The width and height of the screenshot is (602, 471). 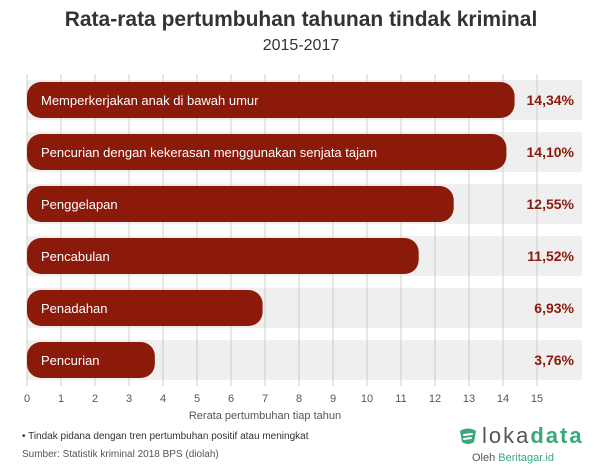 What do you see at coordinates (400, 399) in the screenshot?
I see `x-tick-label: 11` at bounding box center [400, 399].